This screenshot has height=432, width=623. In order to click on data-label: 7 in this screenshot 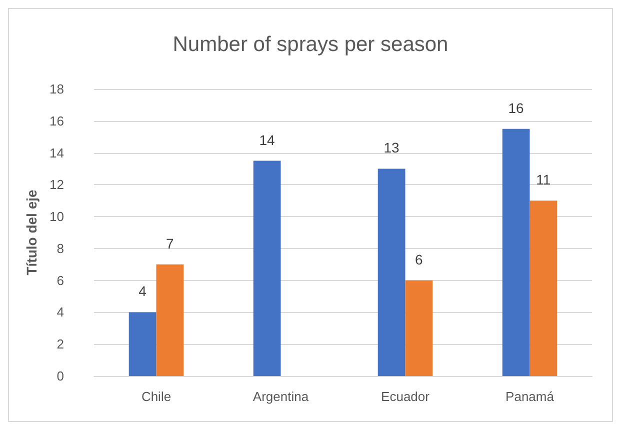, I will do `click(170, 243)`.